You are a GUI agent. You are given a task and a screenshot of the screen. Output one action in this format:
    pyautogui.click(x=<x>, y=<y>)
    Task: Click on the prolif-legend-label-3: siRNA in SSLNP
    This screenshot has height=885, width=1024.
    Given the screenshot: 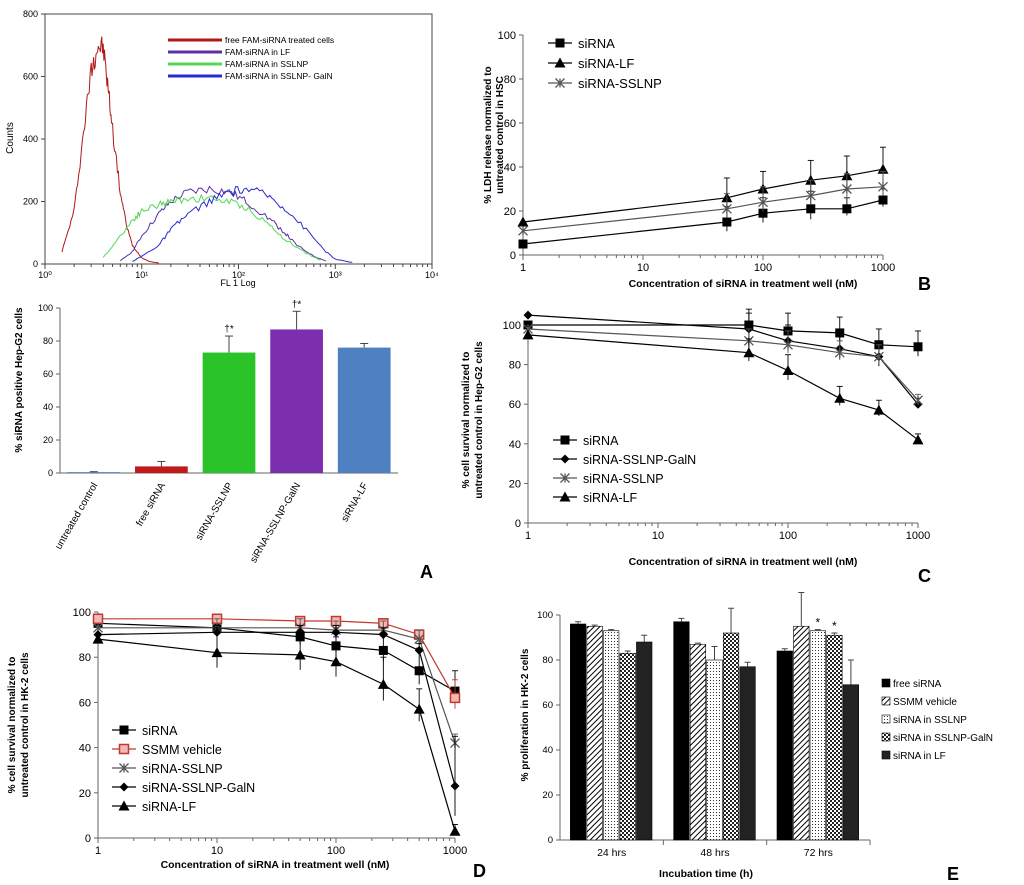 What is the action you would take?
    pyautogui.click(x=930, y=720)
    